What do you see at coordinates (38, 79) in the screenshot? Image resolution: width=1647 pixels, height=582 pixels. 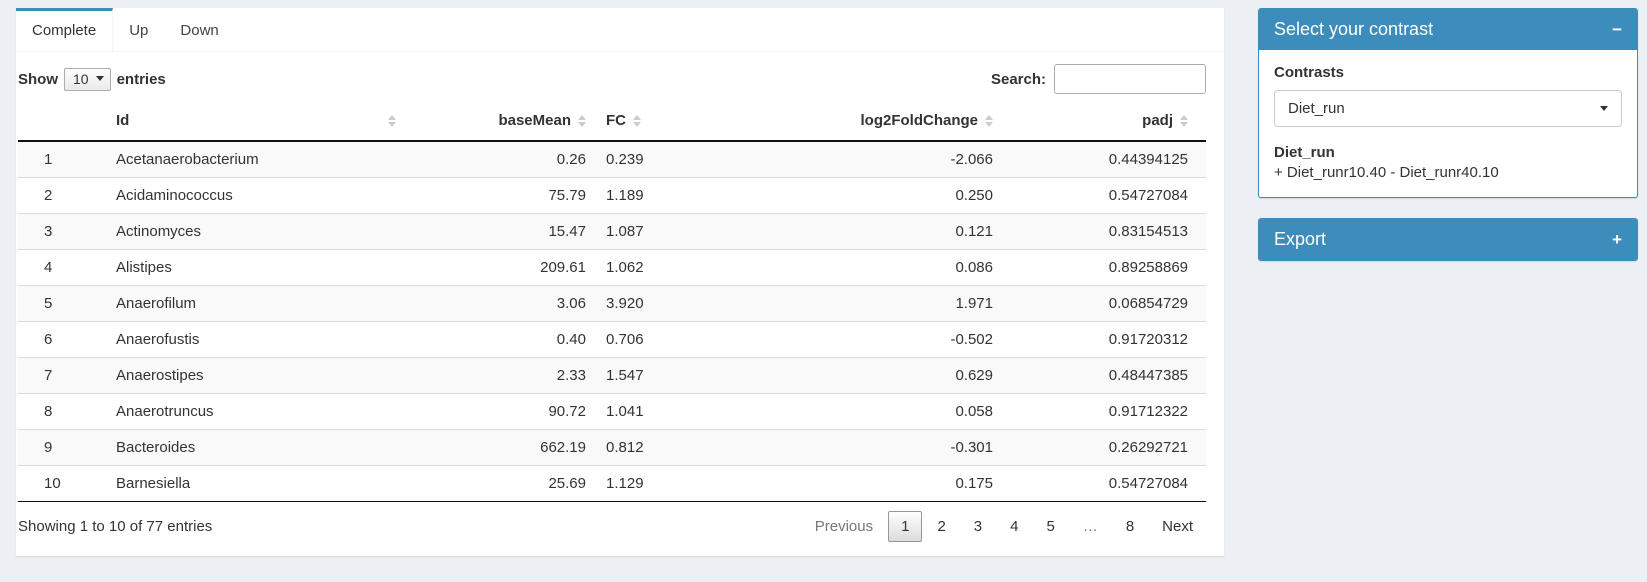 I see `show-label: Show` at bounding box center [38, 79].